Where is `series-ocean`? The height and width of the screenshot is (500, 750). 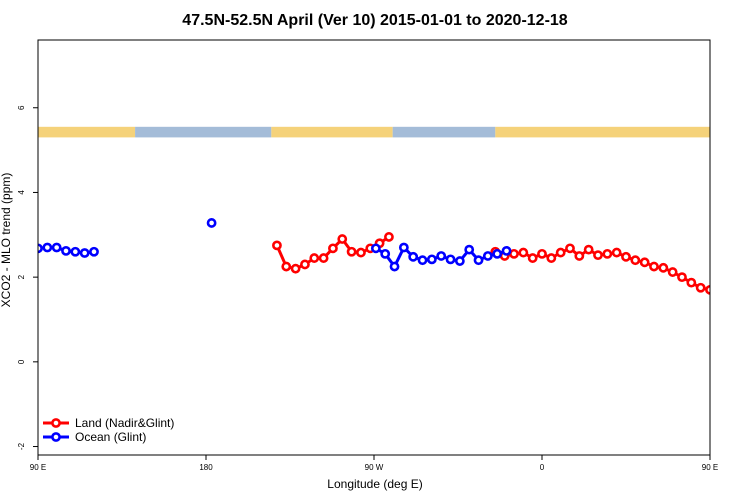
series-ocean is located at coordinates (383, 252).